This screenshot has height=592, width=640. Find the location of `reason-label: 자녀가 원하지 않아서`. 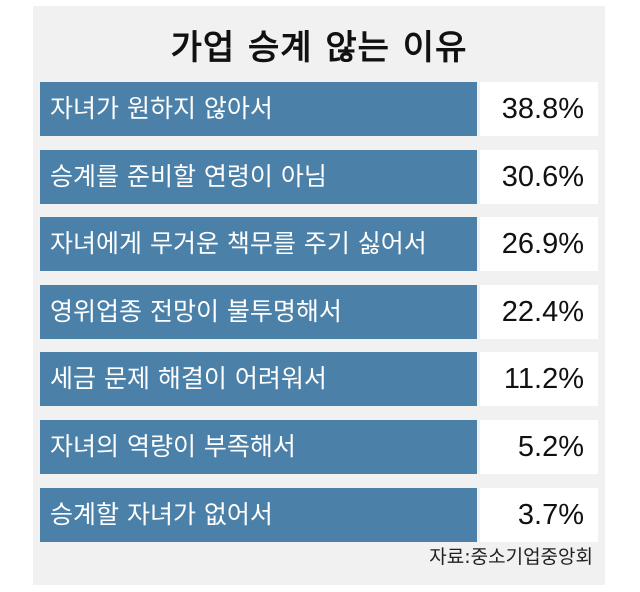

reason-label: 자녀가 원하지 않아서 is located at coordinates (258, 109).